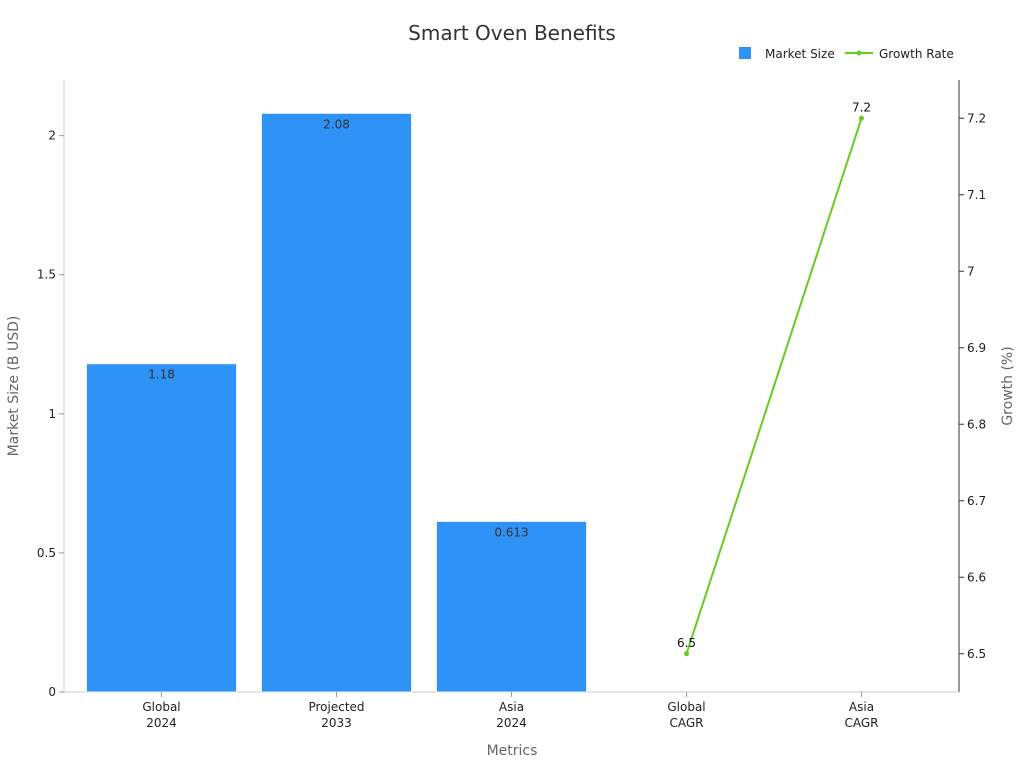  I want to click on left-y-ticks: 0 0.5 1 1.5 2, so click(50, 414).